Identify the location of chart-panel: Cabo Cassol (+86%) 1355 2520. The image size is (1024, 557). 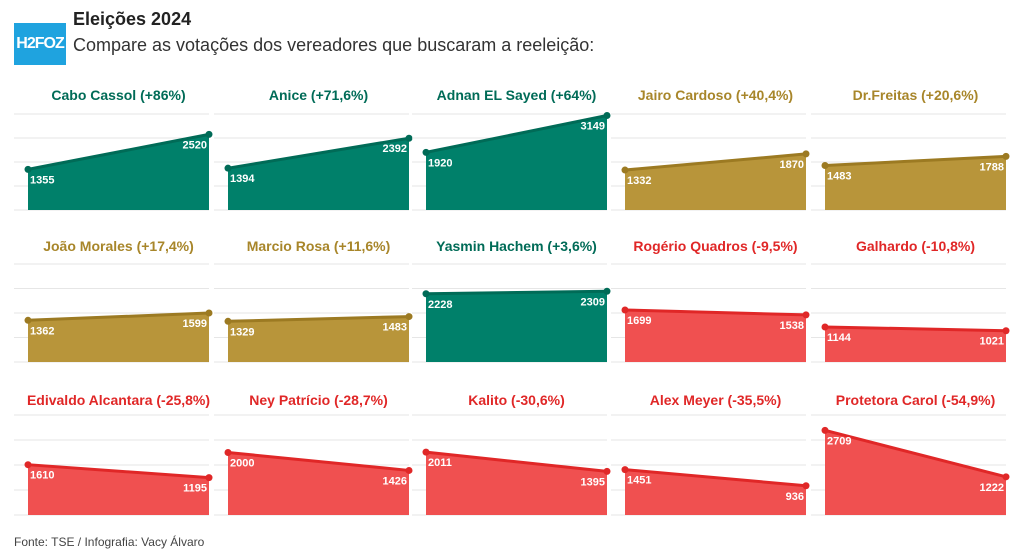
(113, 149).